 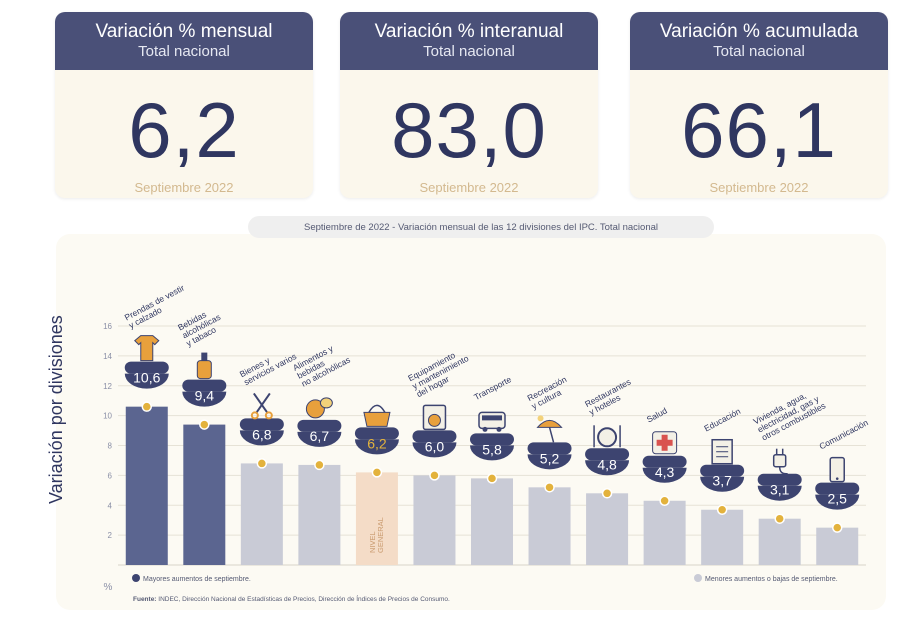 What do you see at coordinates (665, 443) in the screenshot?
I see `health-cross-icon` at bounding box center [665, 443].